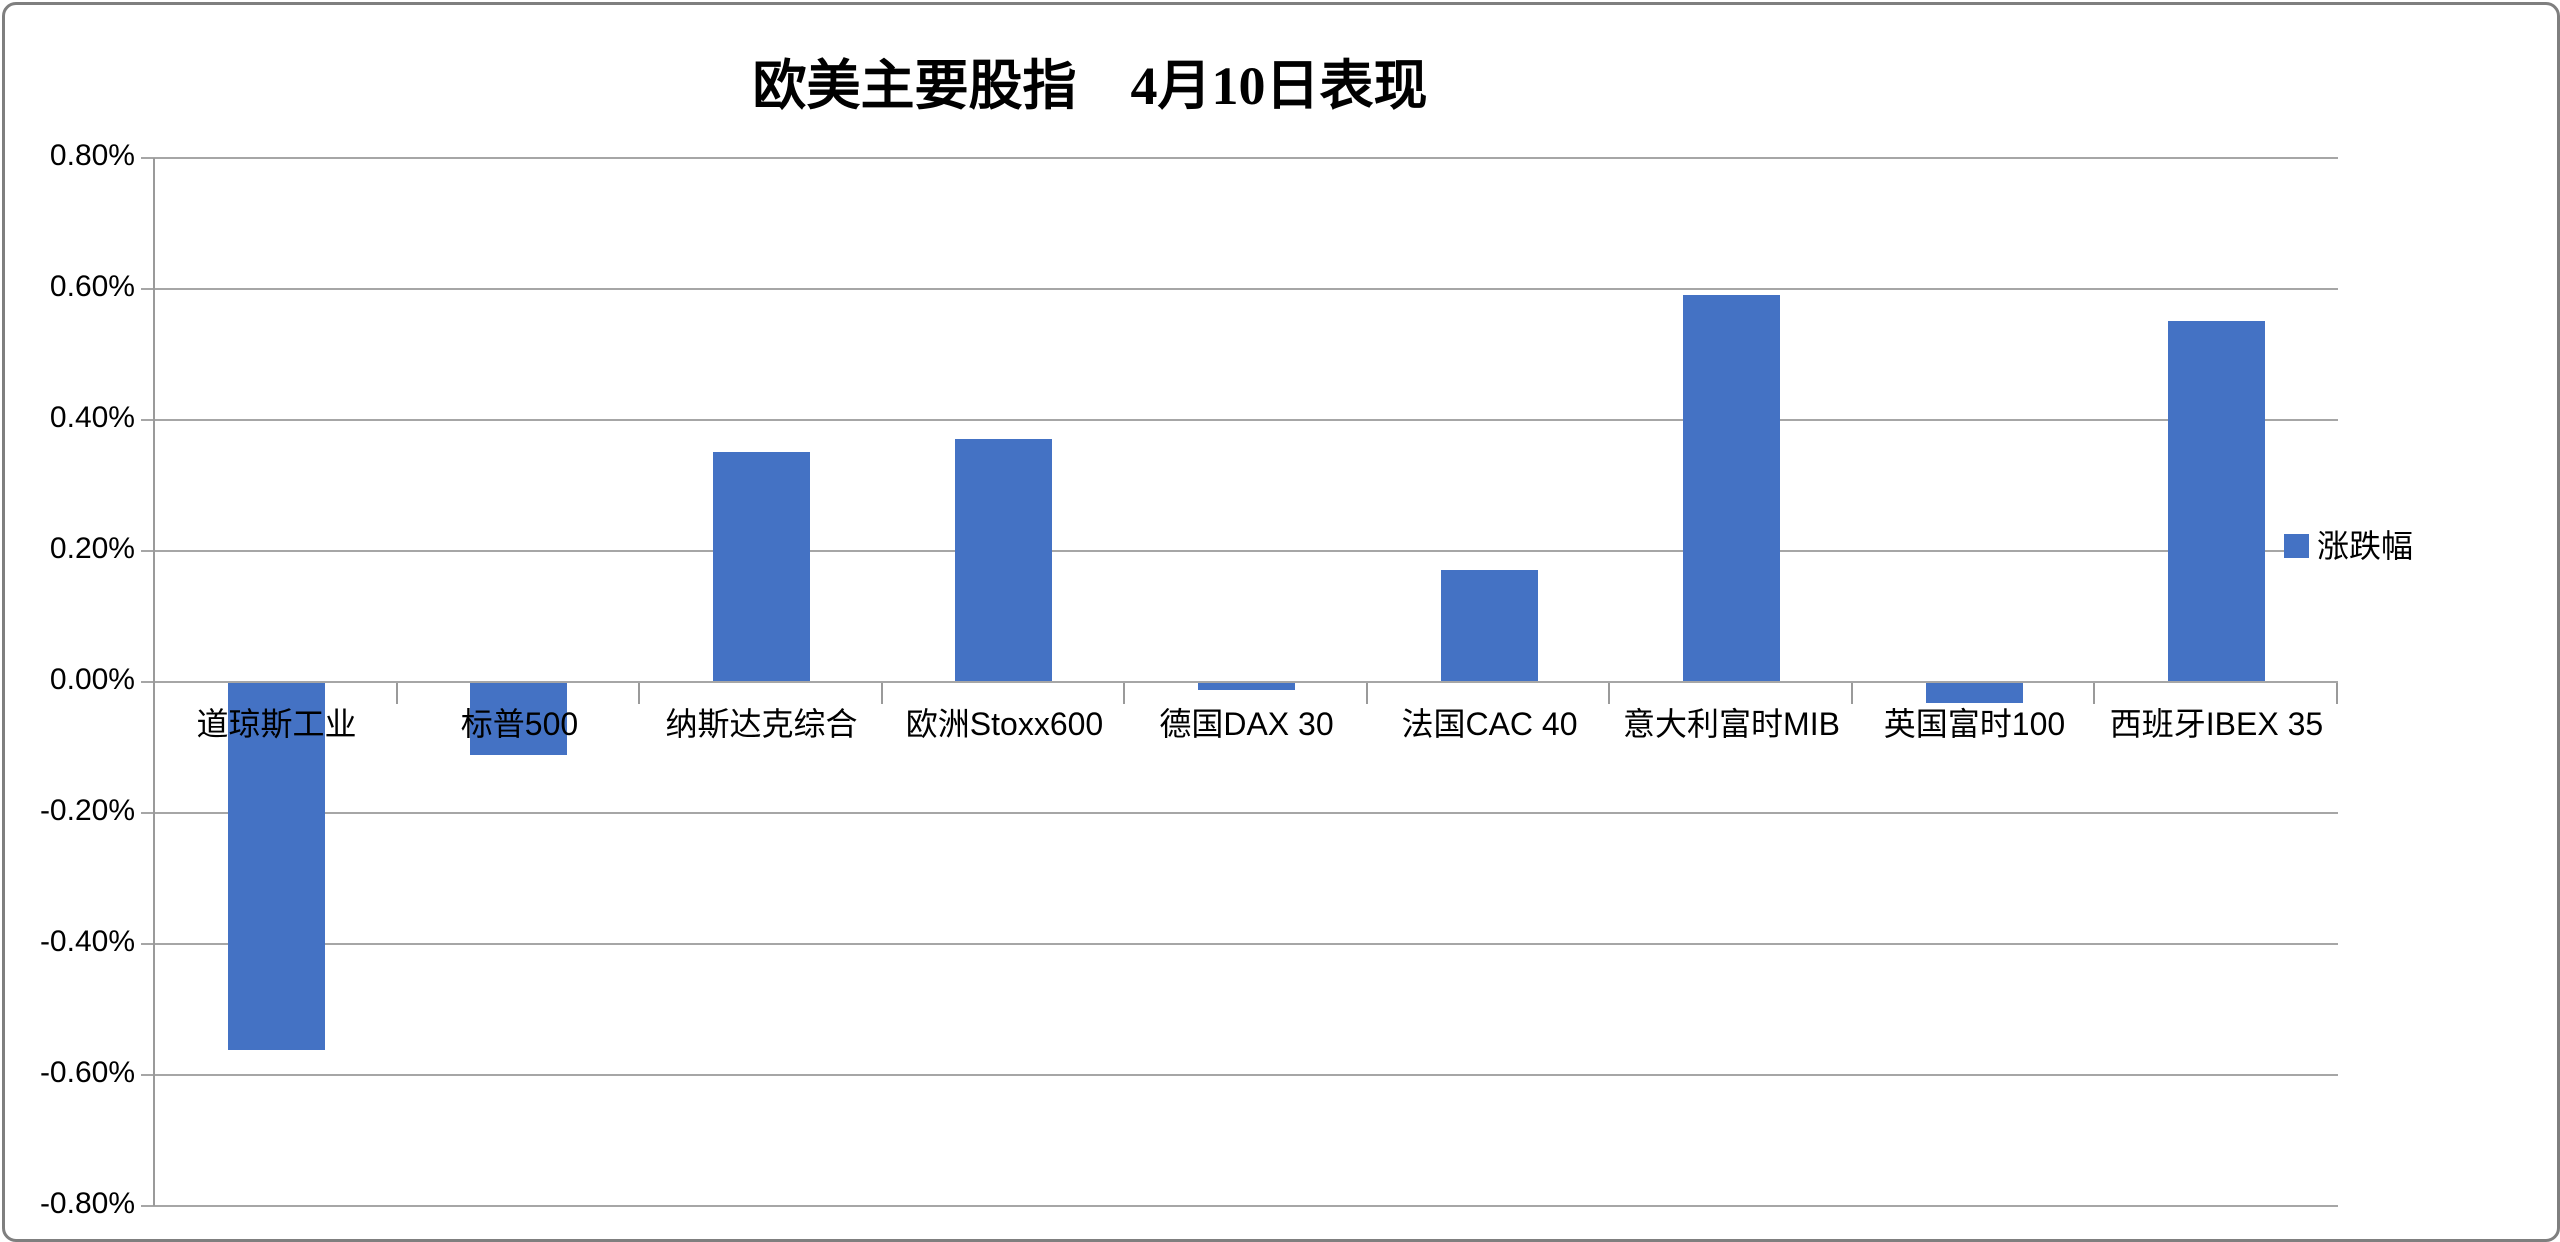 The height and width of the screenshot is (1242, 2560). Describe the element at coordinates (1489, 724) in the screenshot. I see `category-label: 法国CAC 40` at that location.